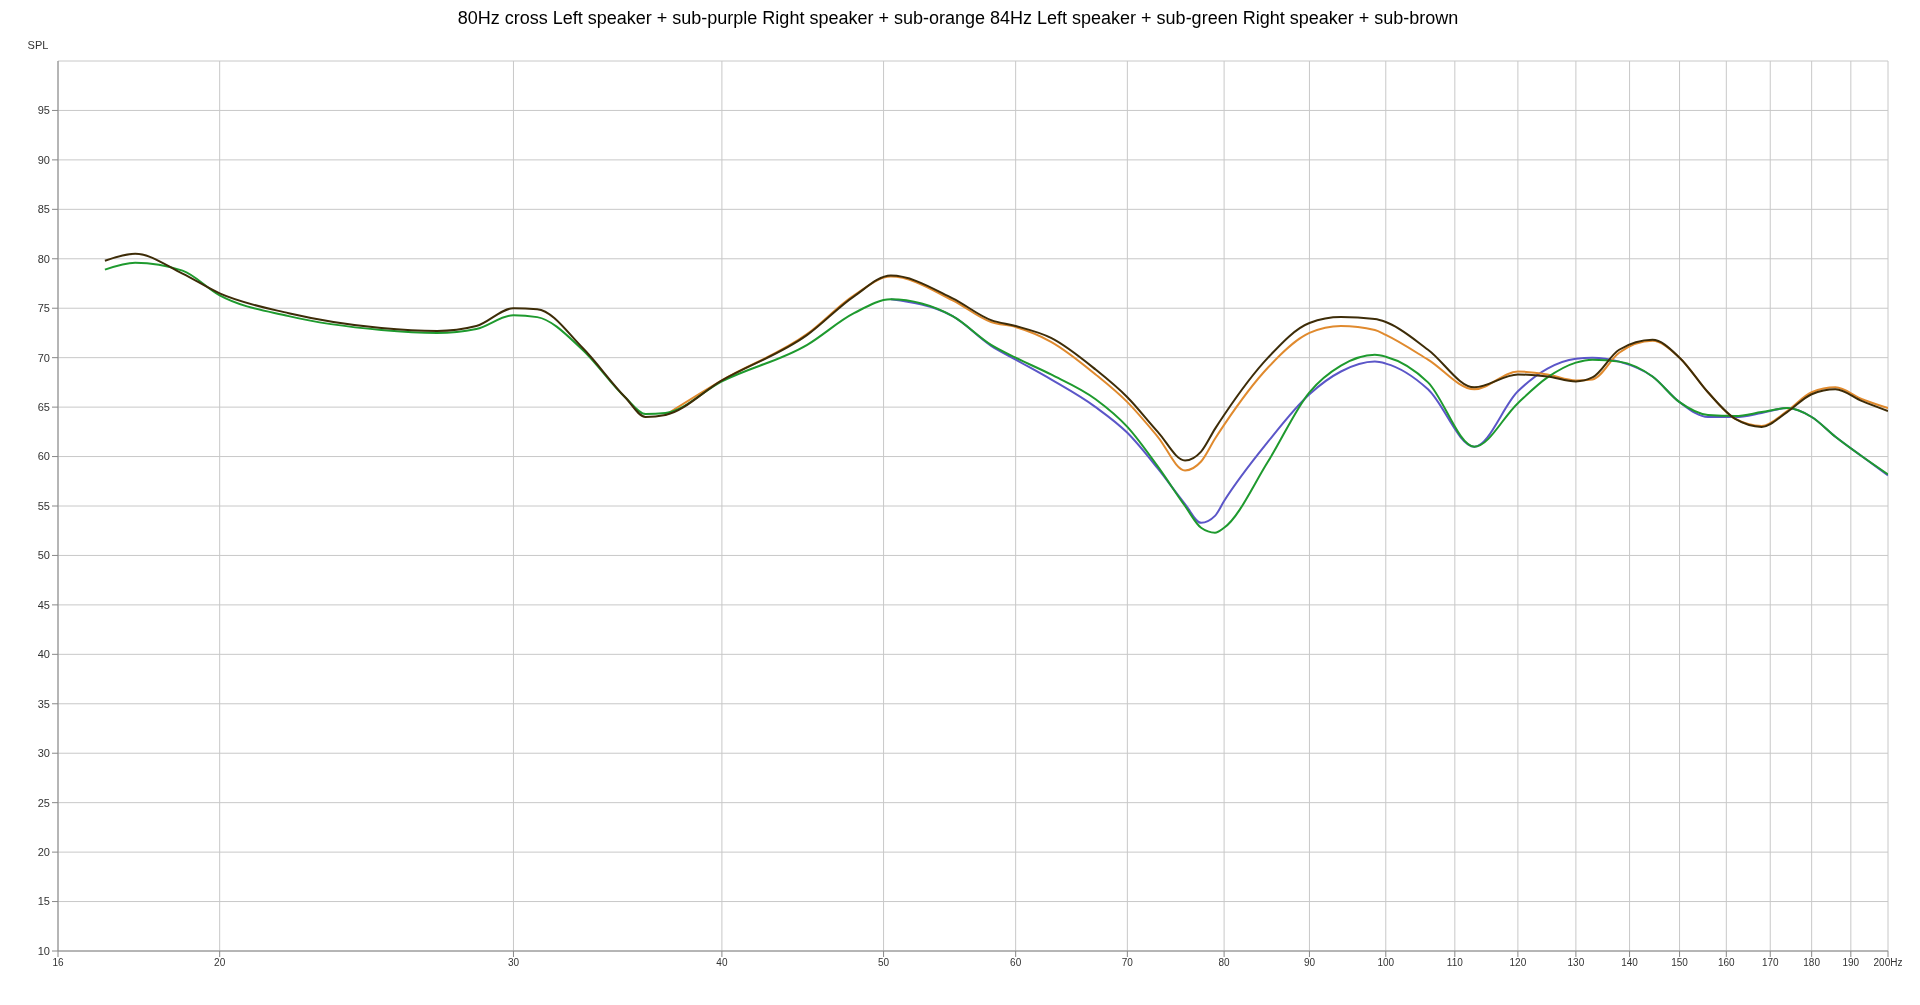 The height and width of the screenshot is (1005, 1920). I want to click on y-axis-title: SPL, so click(38, 45).